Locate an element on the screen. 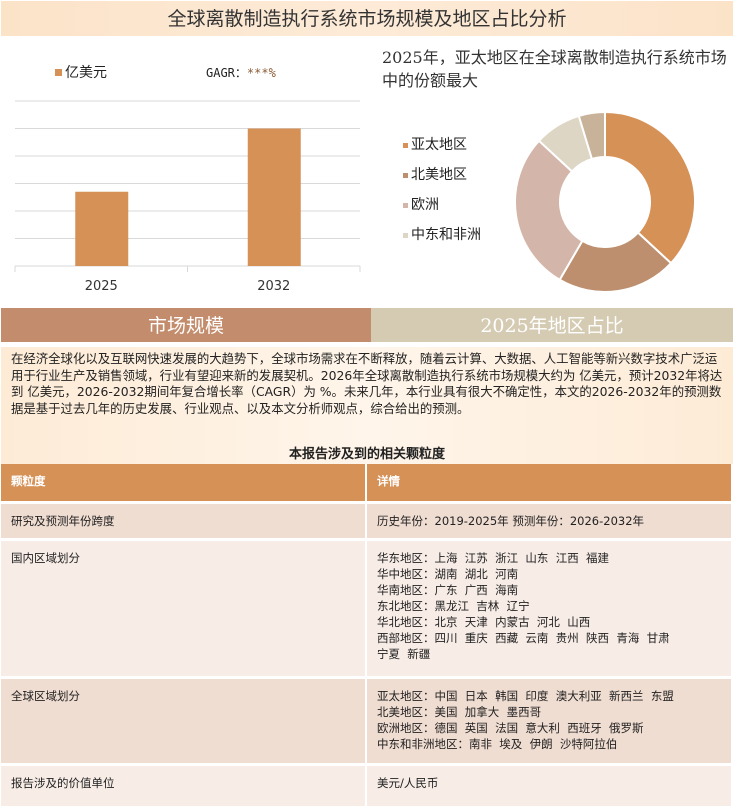 This screenshot has width=734, height=810. detail-line: 历史年份：2019-2025年 预测年份：2026-2032年 is located at coordinates (511, 520).